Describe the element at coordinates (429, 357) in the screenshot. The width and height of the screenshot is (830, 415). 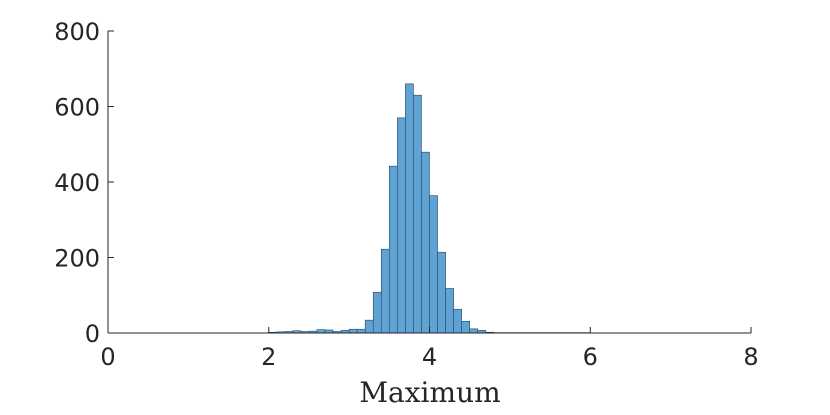
I see `x-tick-label: 4` at that location.